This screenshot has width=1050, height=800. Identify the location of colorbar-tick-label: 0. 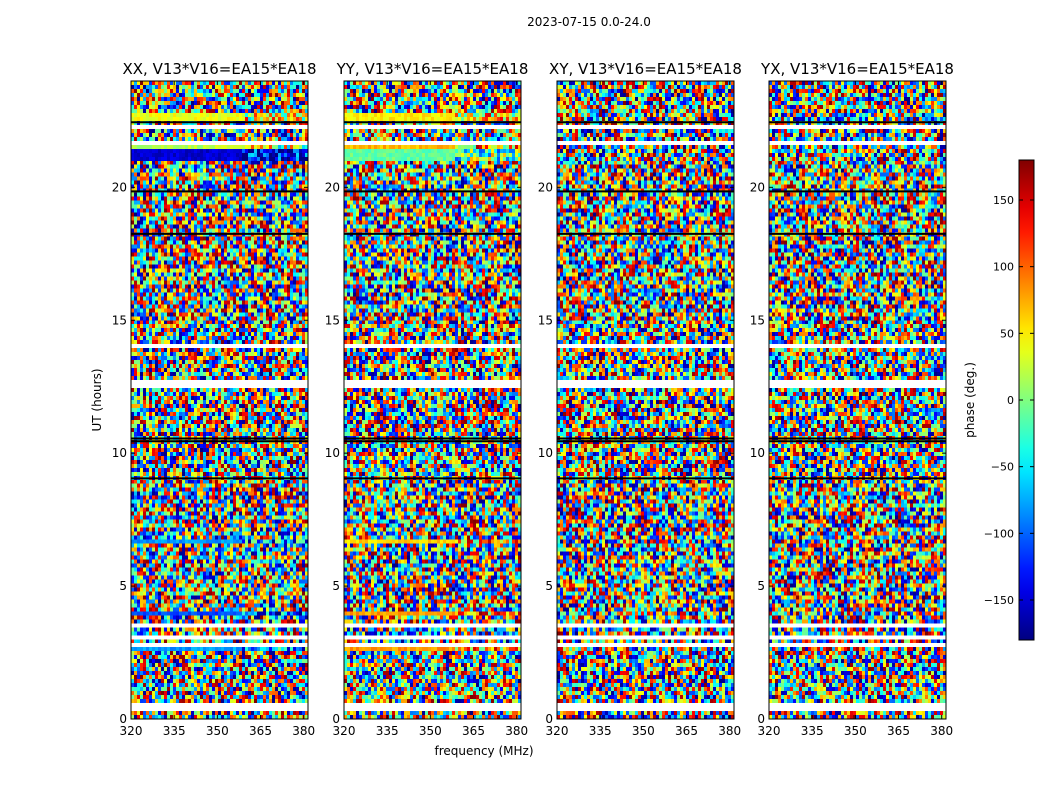
(1010, 400).